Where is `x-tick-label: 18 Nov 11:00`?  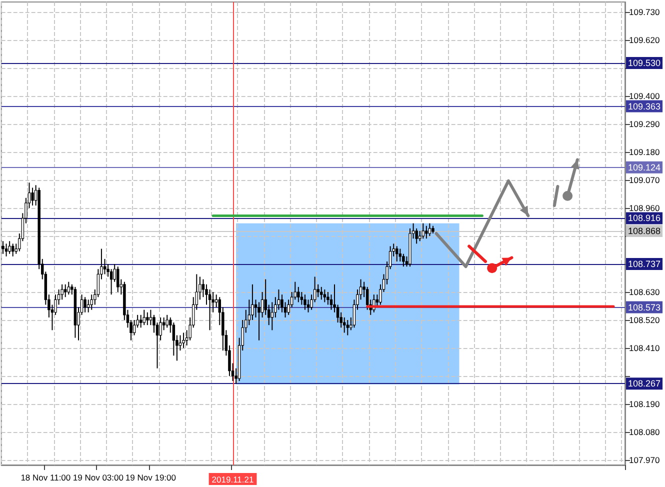 x-tick-label: 18 Nov 11:00 is located at coordinates (45, 477).